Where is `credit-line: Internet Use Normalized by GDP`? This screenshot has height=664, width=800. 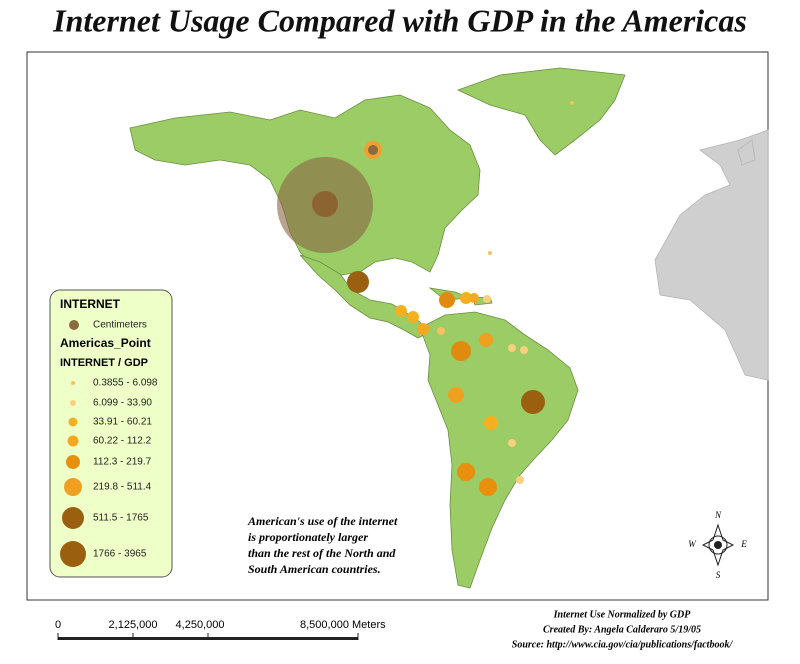
credit-line: Internet Use Normalized by GDP is located at coordinates (622, 614).